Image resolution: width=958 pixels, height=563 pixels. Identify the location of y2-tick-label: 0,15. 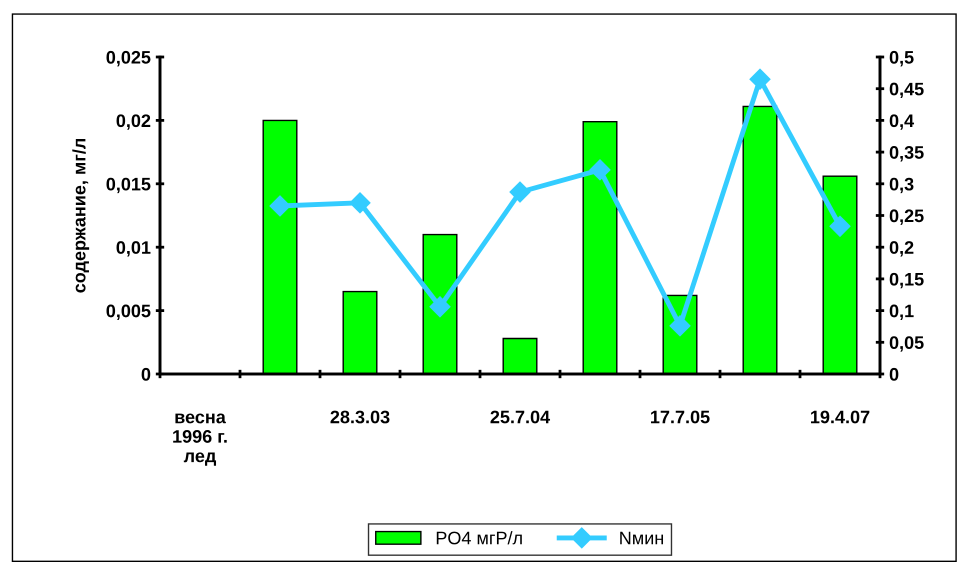
(907, 280).